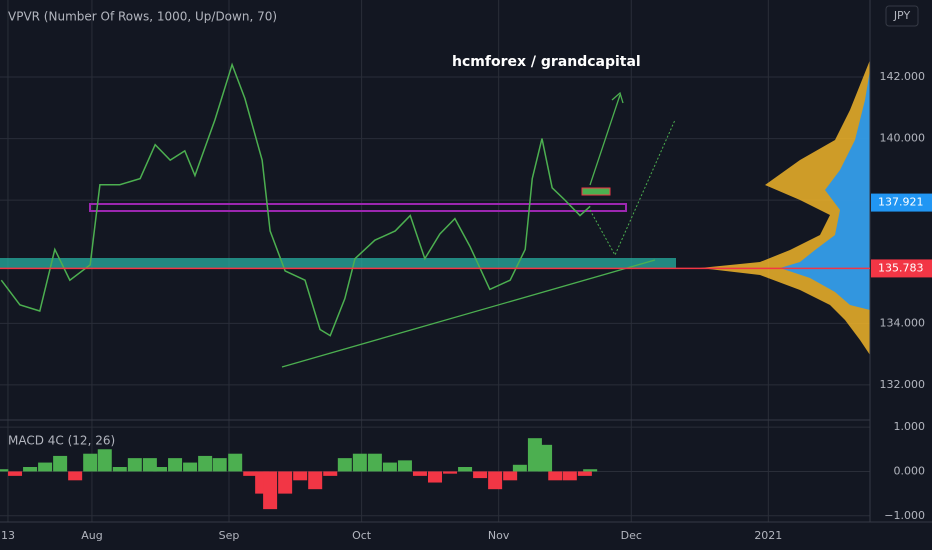  Describe the element at coordinates (903, 76) in the screenshot. I see `y-tick-label: 142.000` at that location.